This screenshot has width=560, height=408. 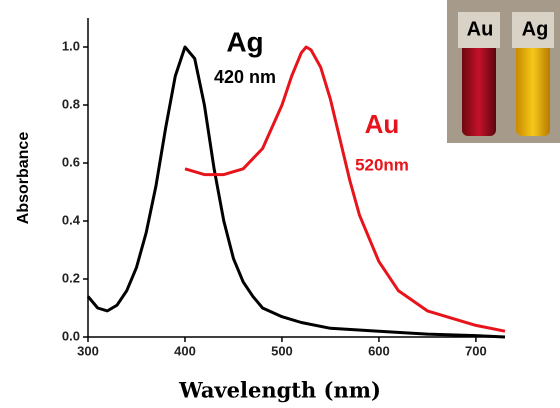 What do you see at coordinates (71, 335) in the screenshot?
I see `y-tick-label: 0.0` at bounding box center [71, 335].